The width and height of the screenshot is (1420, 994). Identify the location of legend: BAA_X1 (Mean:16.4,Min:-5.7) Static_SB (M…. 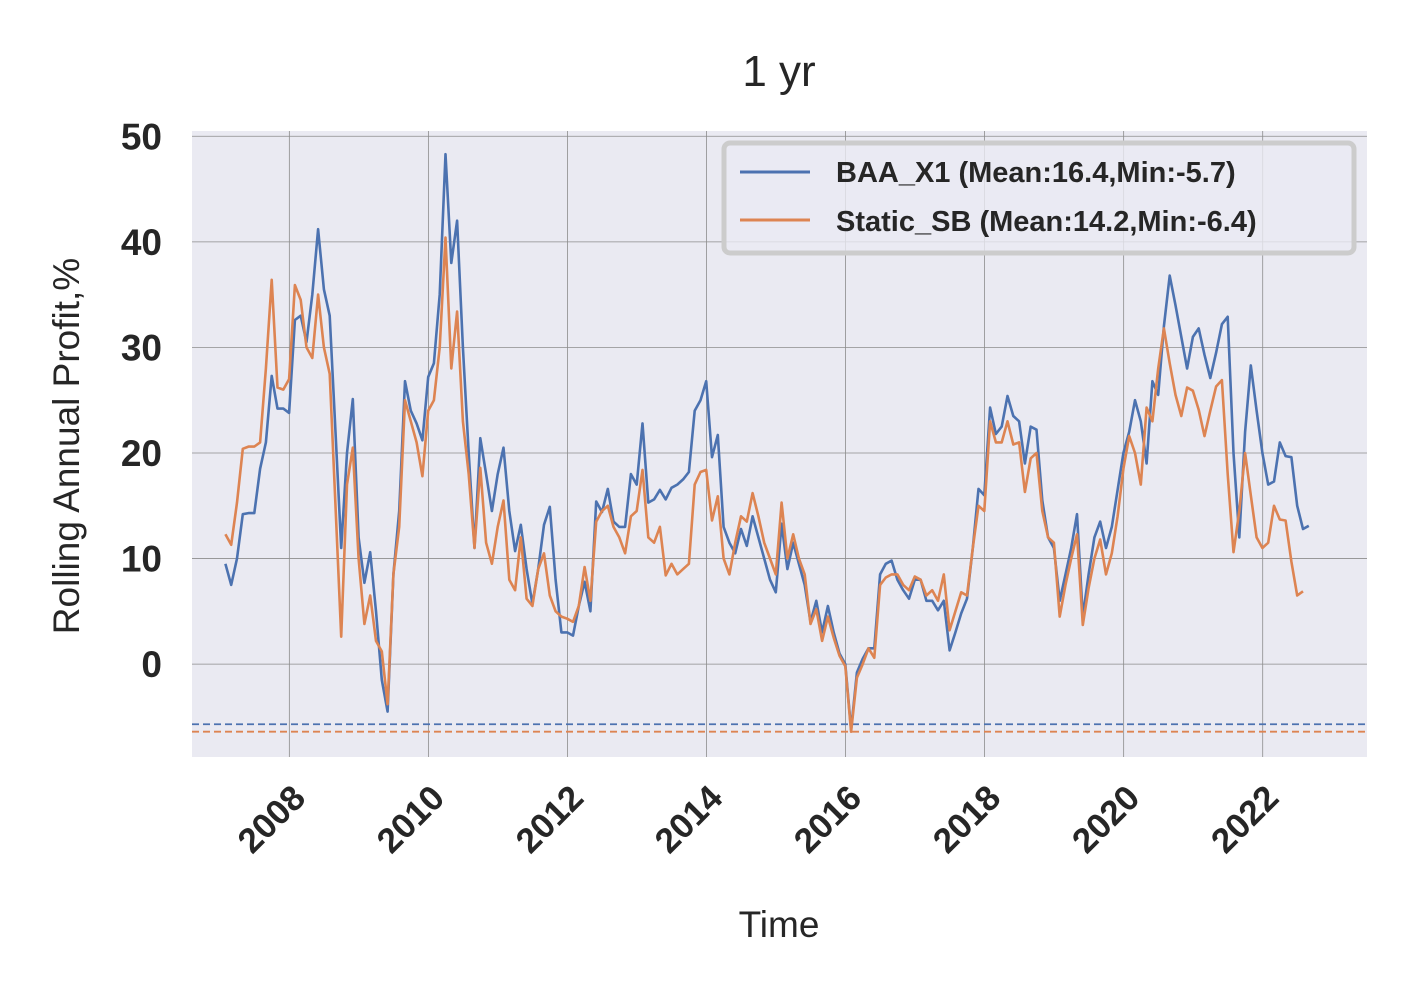
(1039, 198).